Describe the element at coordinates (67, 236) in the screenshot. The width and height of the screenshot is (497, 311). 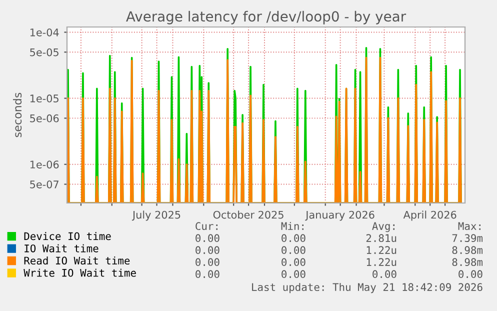
I see `legend-label: Device IO time` at that location.